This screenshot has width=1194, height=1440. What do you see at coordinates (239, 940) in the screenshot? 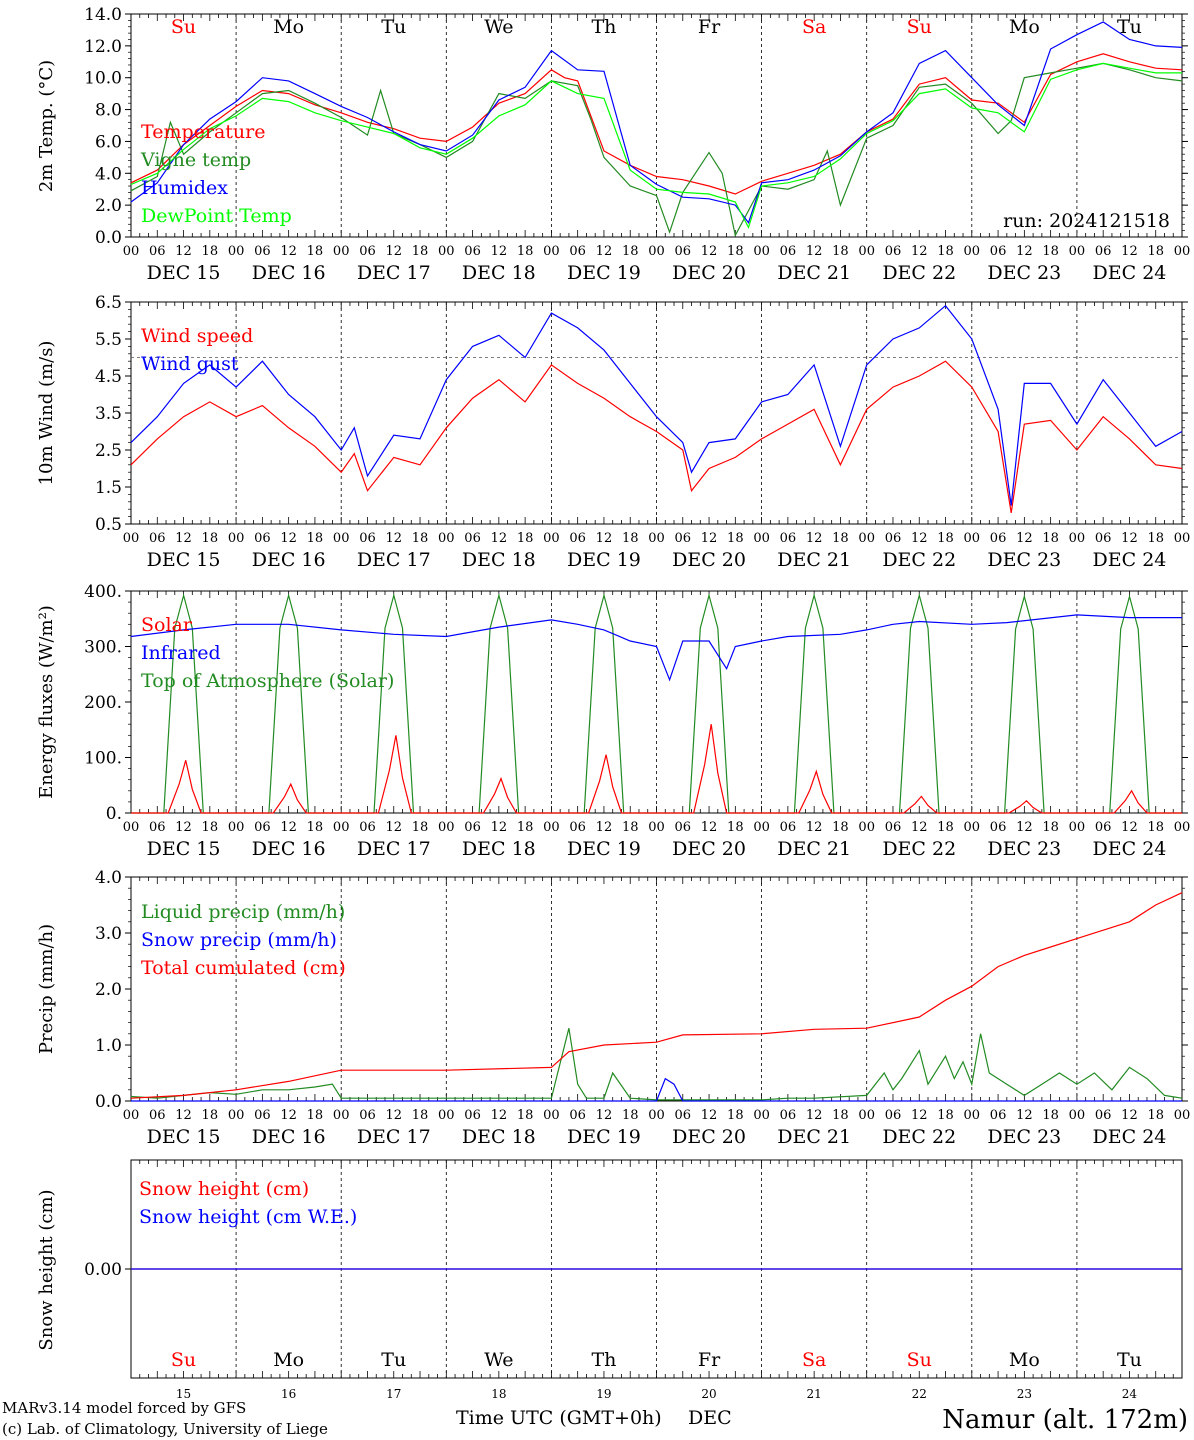
I see `legend-entry: Snow precip (mm/h)` at bounding box center [239, 940].